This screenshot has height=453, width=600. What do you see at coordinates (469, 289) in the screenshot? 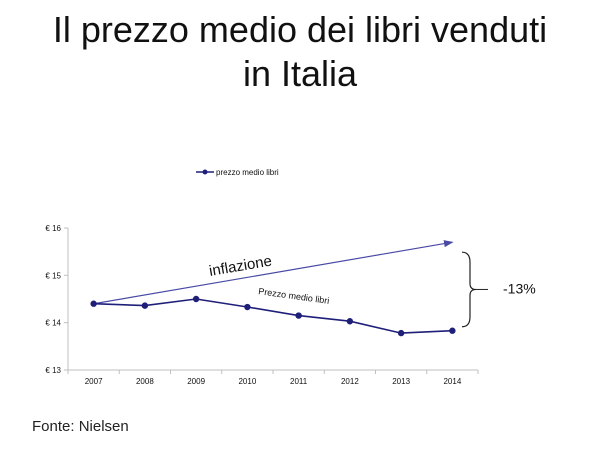
I see `gap-bracket` at bounding box center [469, 289].